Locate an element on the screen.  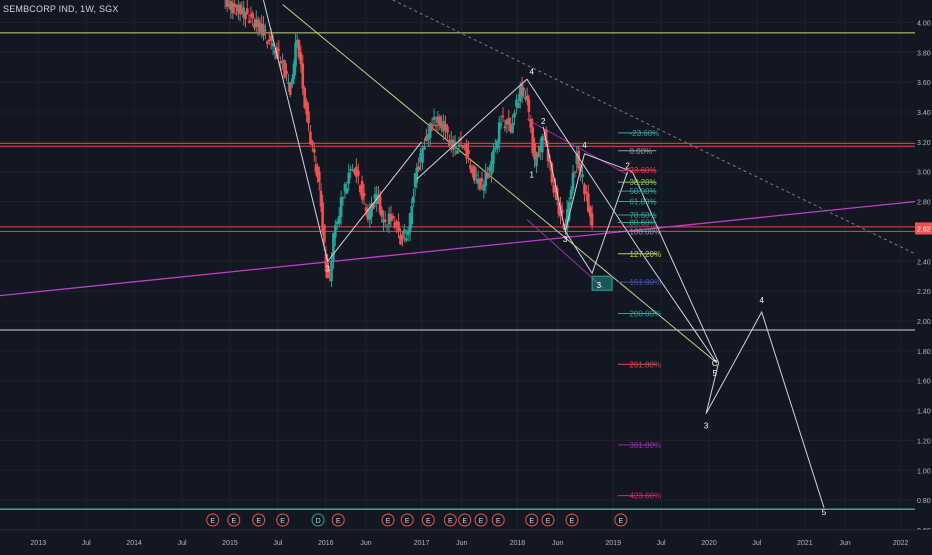
x-tick-label: 2015 is located at coordinates (230, 543).